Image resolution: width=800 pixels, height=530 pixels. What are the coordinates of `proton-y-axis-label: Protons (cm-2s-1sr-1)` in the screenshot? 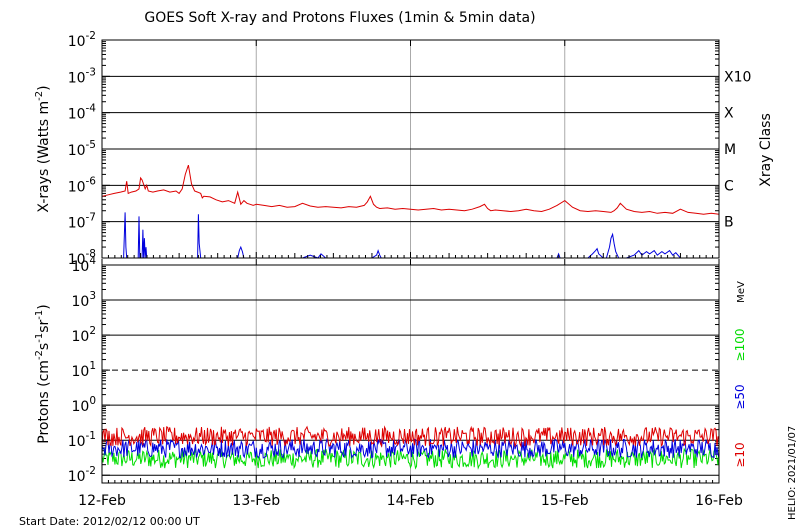 It's located at (43, 373).